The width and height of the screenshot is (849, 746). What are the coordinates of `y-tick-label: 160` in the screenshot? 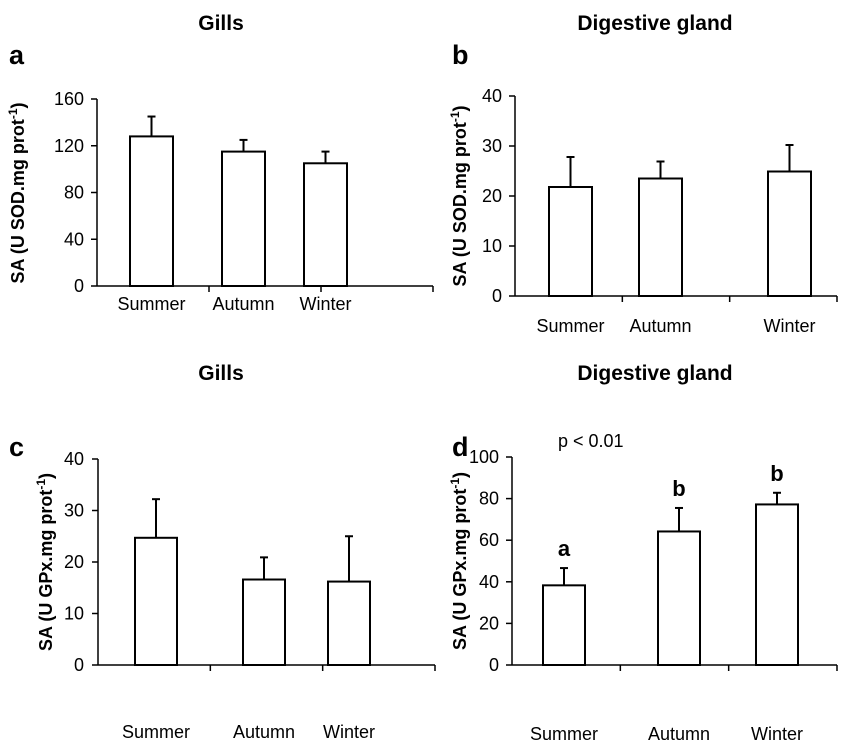 It's located at (69, 99).